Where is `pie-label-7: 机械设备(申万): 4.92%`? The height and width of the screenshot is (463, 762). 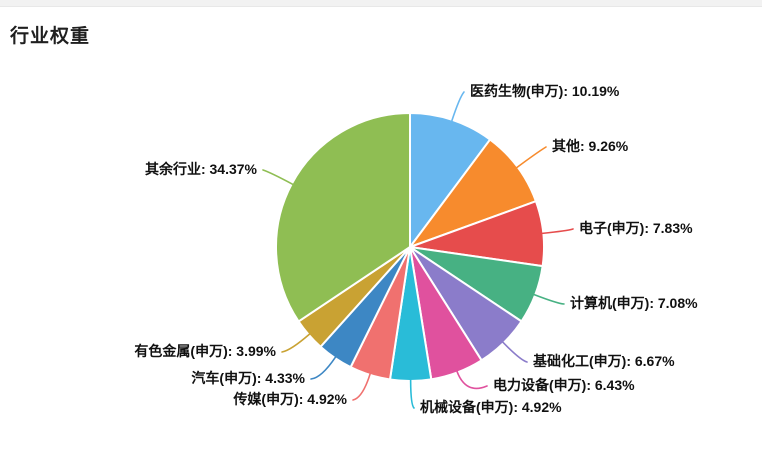
pie-label-7: 机械设备(申万): 4.92% is located at coordinates (491, 407).